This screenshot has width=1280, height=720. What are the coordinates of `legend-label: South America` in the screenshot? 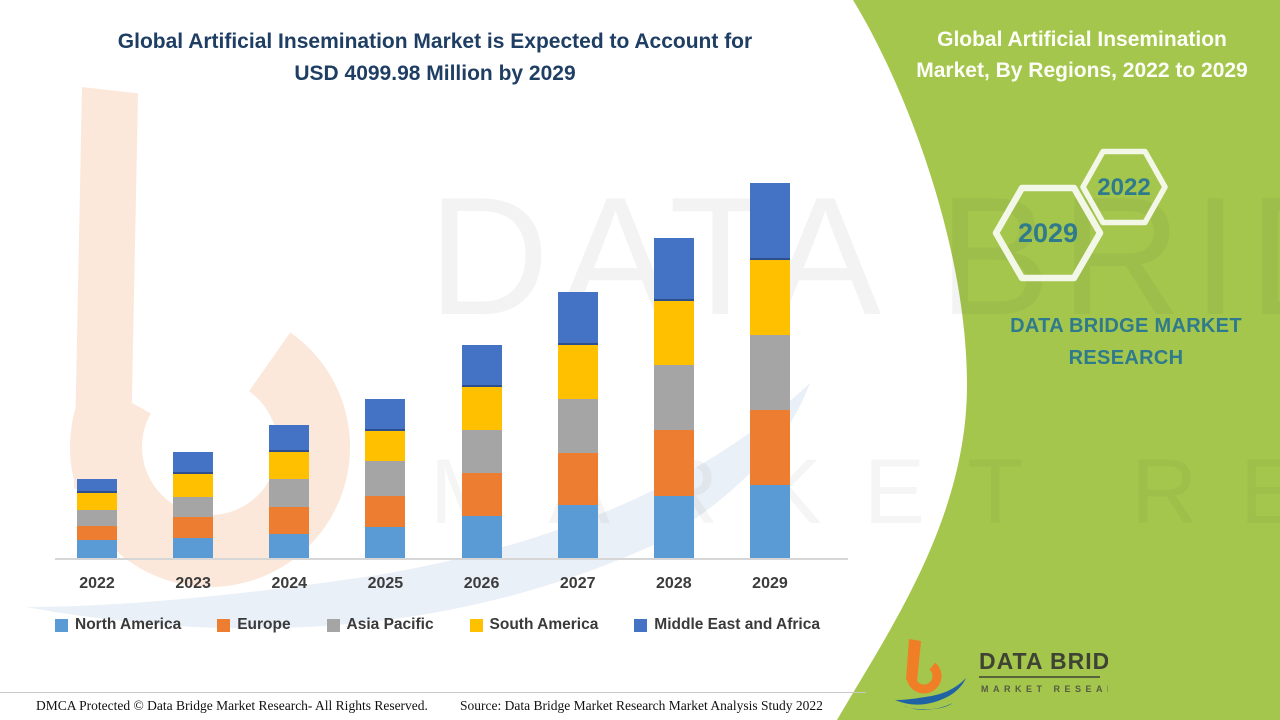 It's located at (544, 624).